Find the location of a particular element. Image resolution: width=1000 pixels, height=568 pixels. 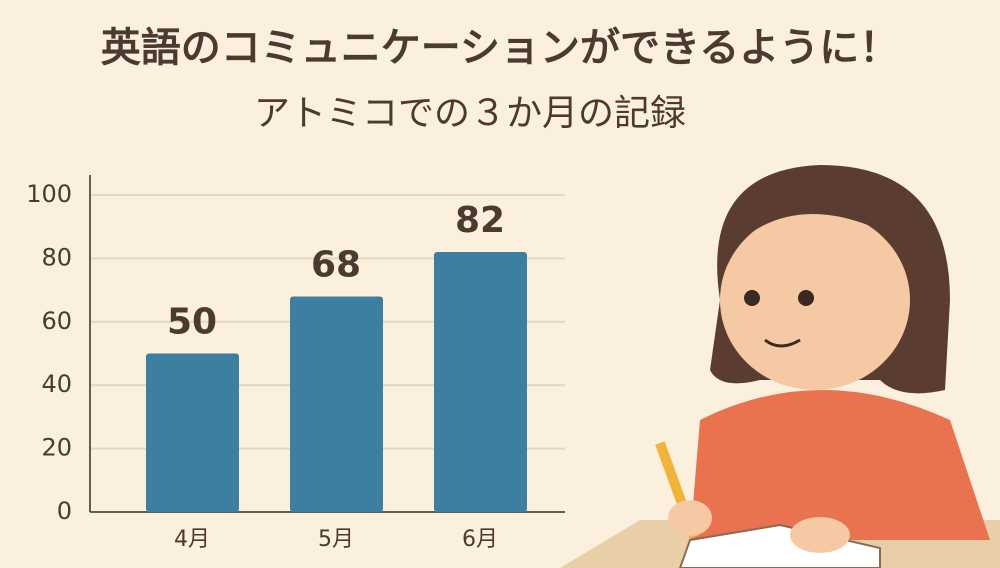

chart-title: 英語のコミュニケーションができるように！ is located at coordinates (500, 48).